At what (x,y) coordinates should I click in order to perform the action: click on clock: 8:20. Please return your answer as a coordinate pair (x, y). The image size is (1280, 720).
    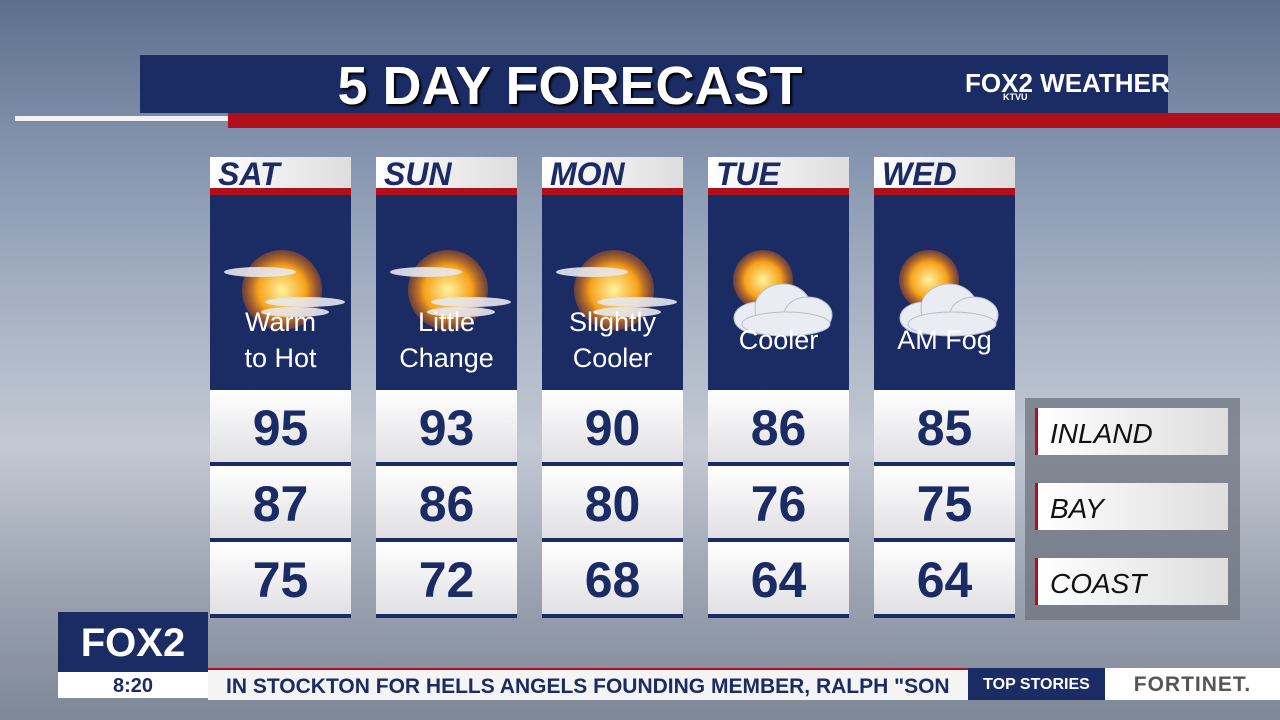
    Looking at the image, I should click on (133, 685).